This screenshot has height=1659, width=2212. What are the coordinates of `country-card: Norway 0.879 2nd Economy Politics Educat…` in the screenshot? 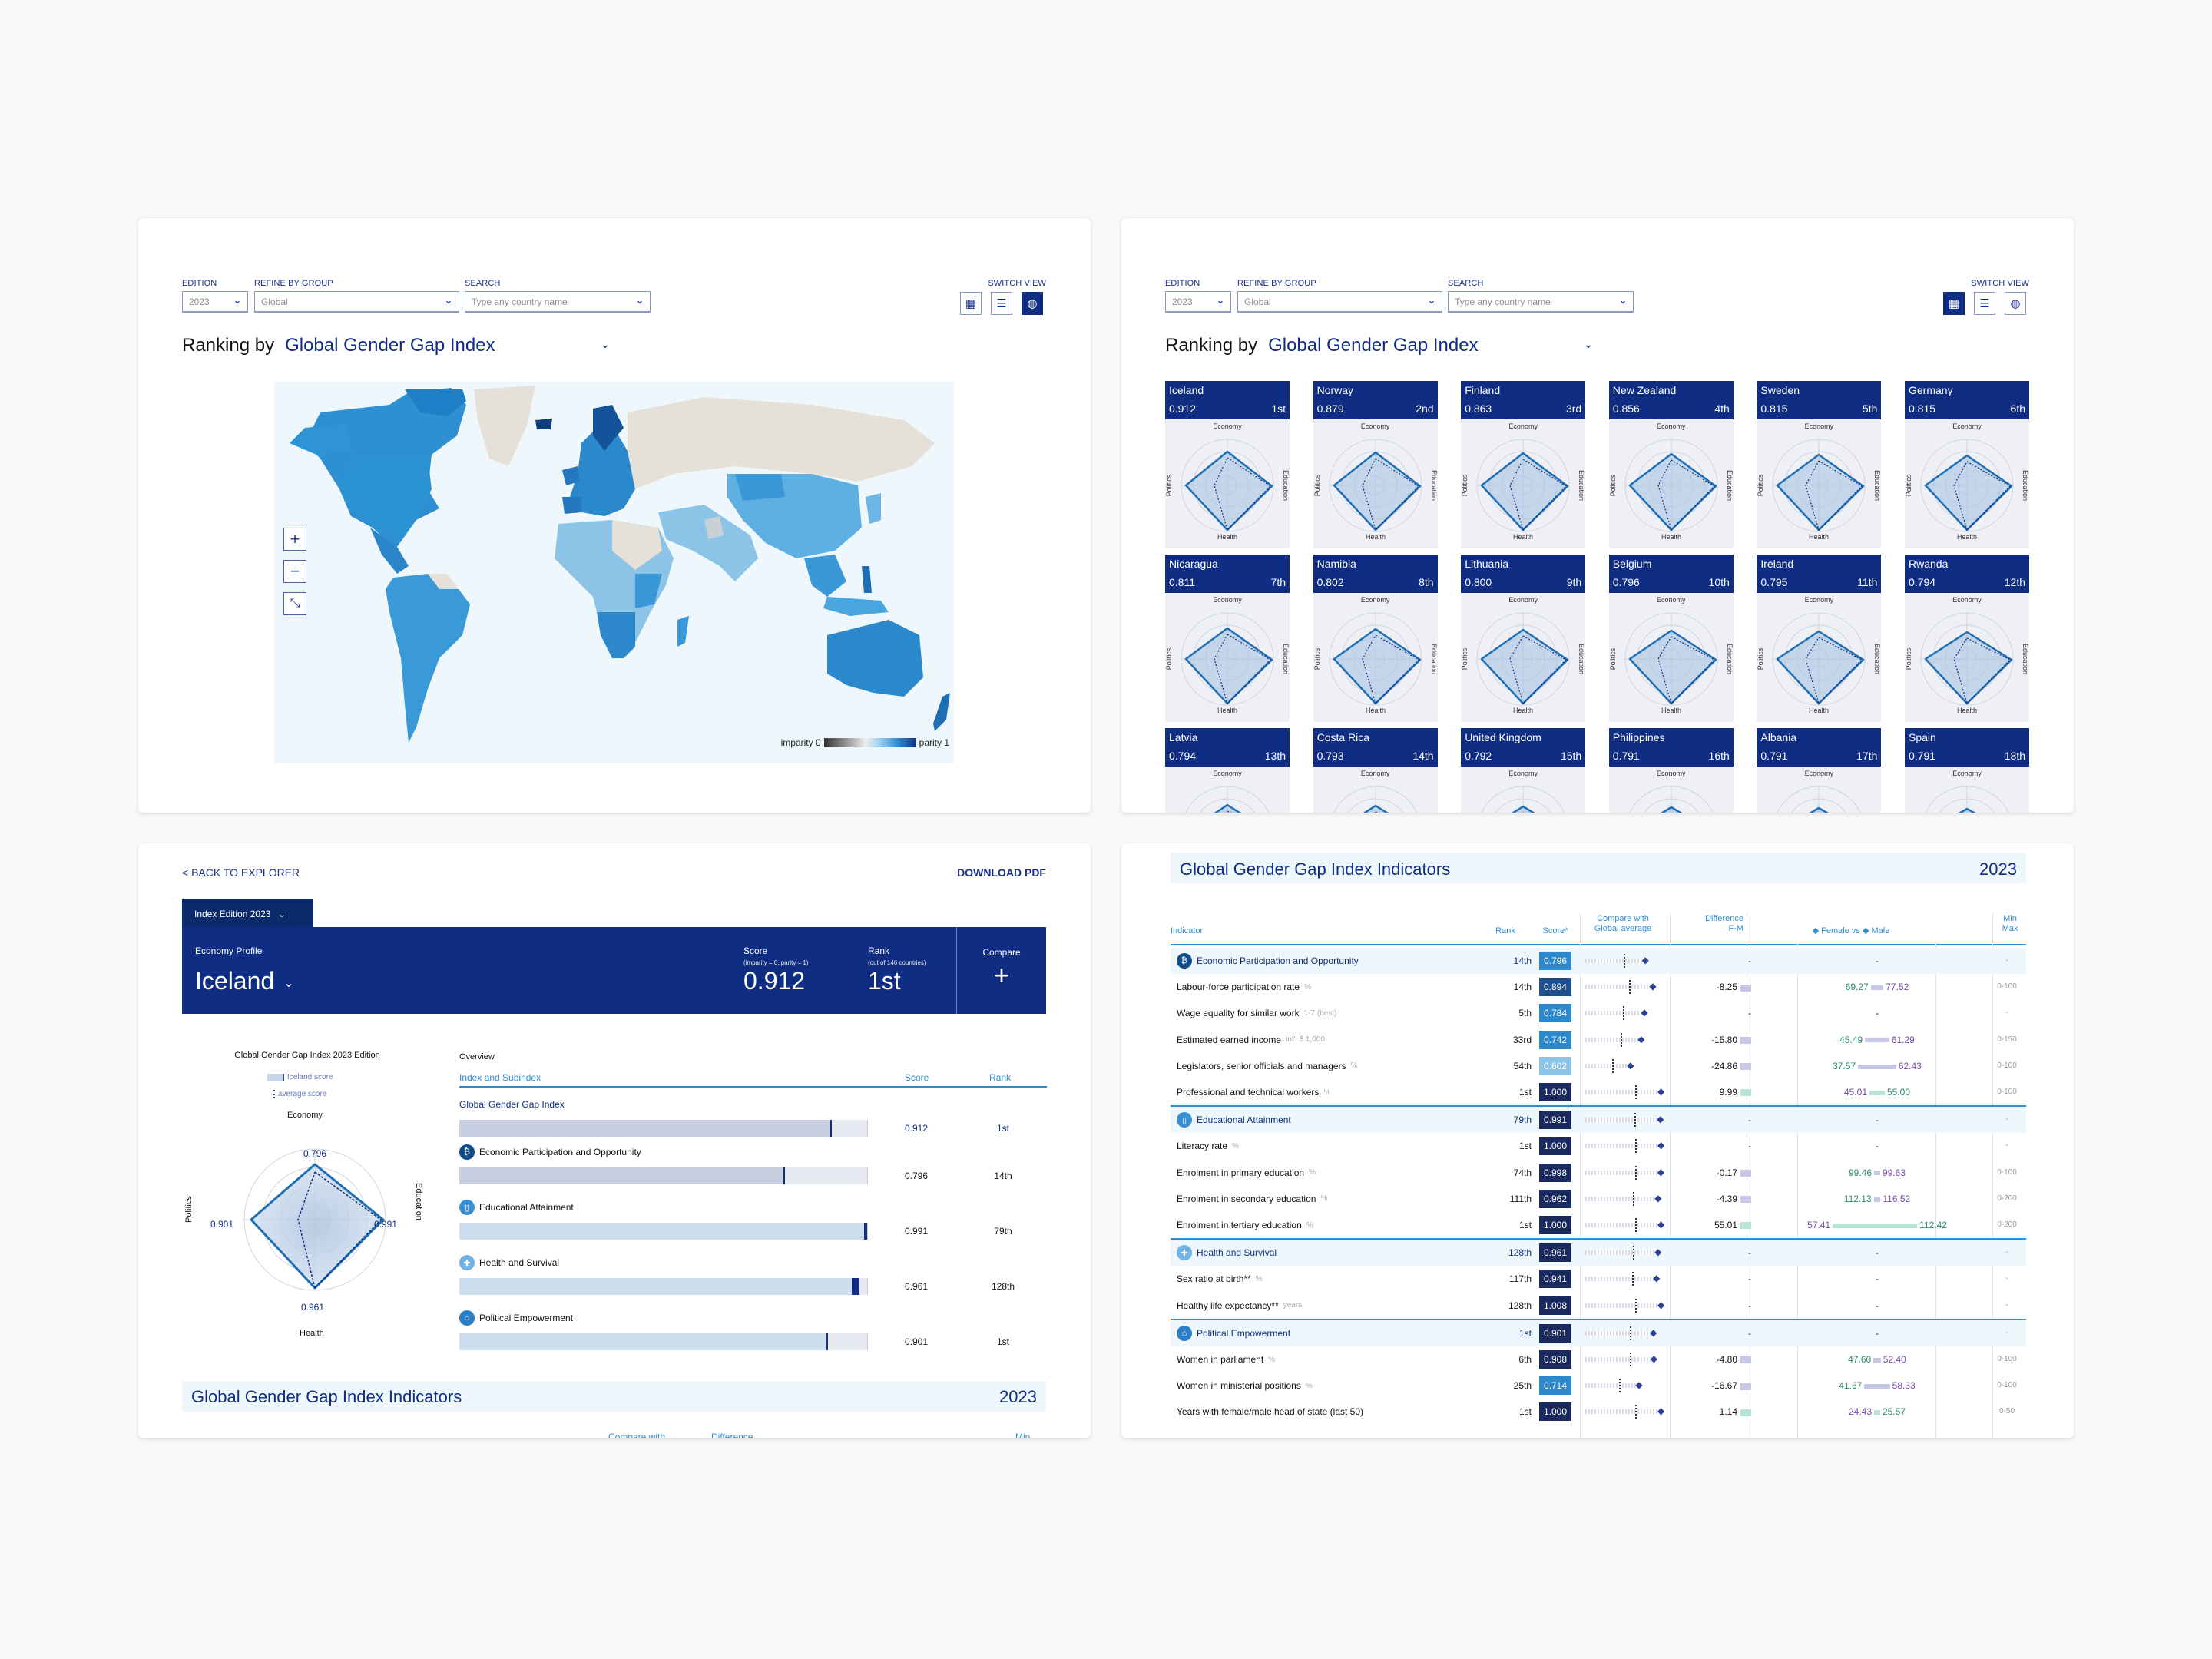 It's located at (1375, 464).